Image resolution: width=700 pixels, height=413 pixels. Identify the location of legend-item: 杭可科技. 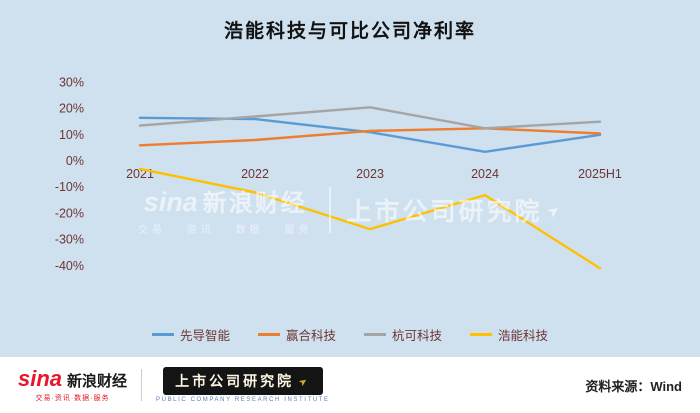
(403, 334).